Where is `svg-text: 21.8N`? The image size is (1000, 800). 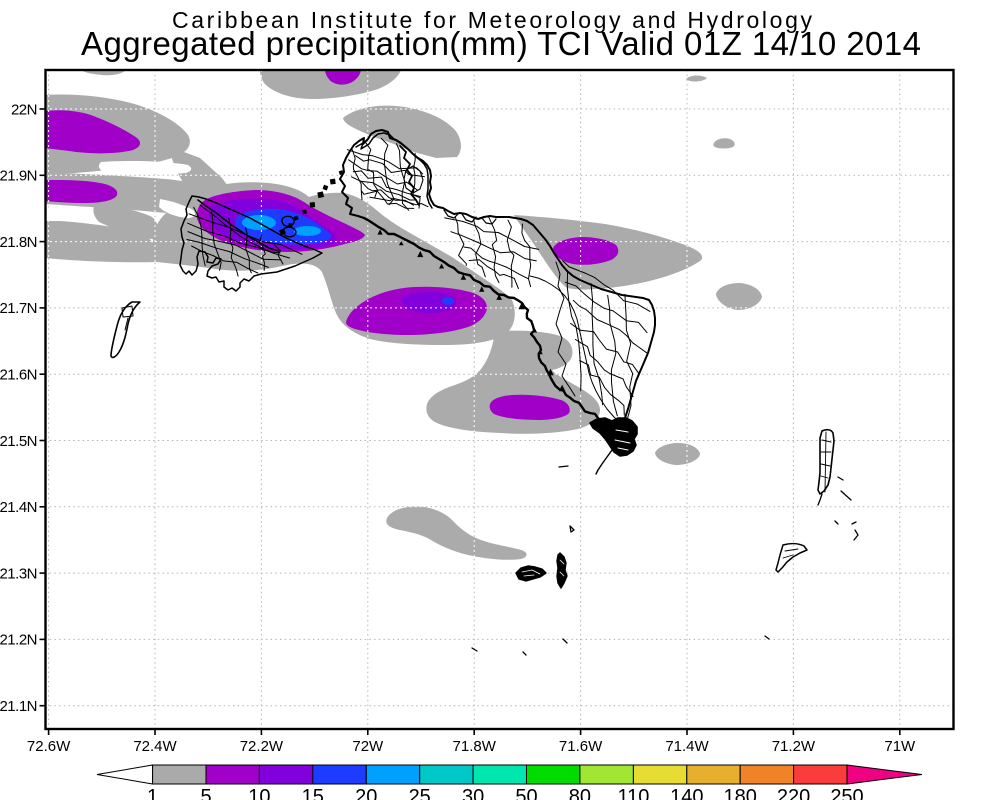
svg-text: 21.8N is located at coordinates (18, 242).